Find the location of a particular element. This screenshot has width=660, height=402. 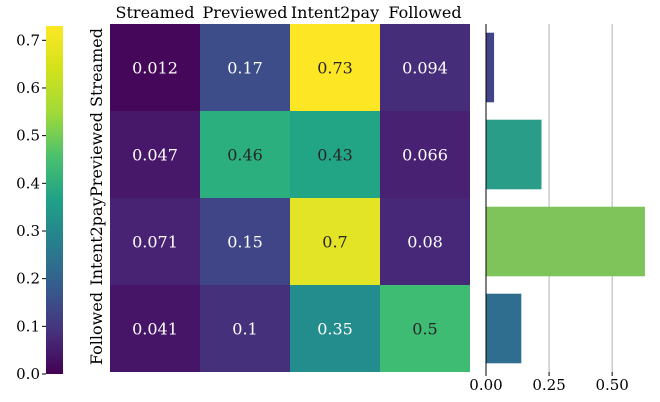

heatmap-cell-label: 0.041 is located at coordinates (155, 329).